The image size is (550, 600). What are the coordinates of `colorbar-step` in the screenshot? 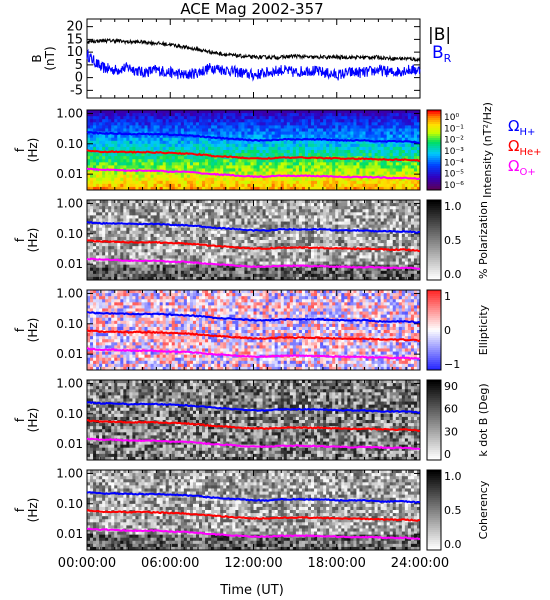 It's located at (434, 165).